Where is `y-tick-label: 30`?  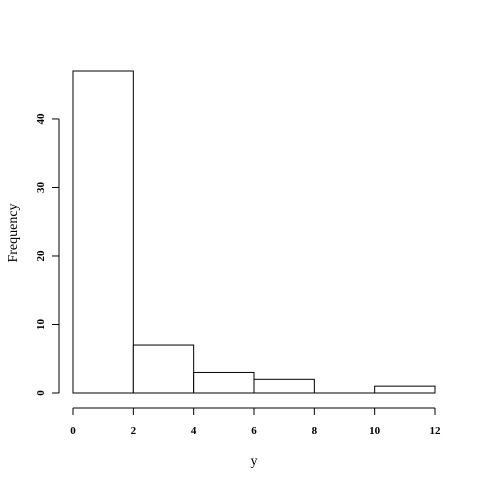 y-tick-label: 30 is located at coordinates (41, 187).